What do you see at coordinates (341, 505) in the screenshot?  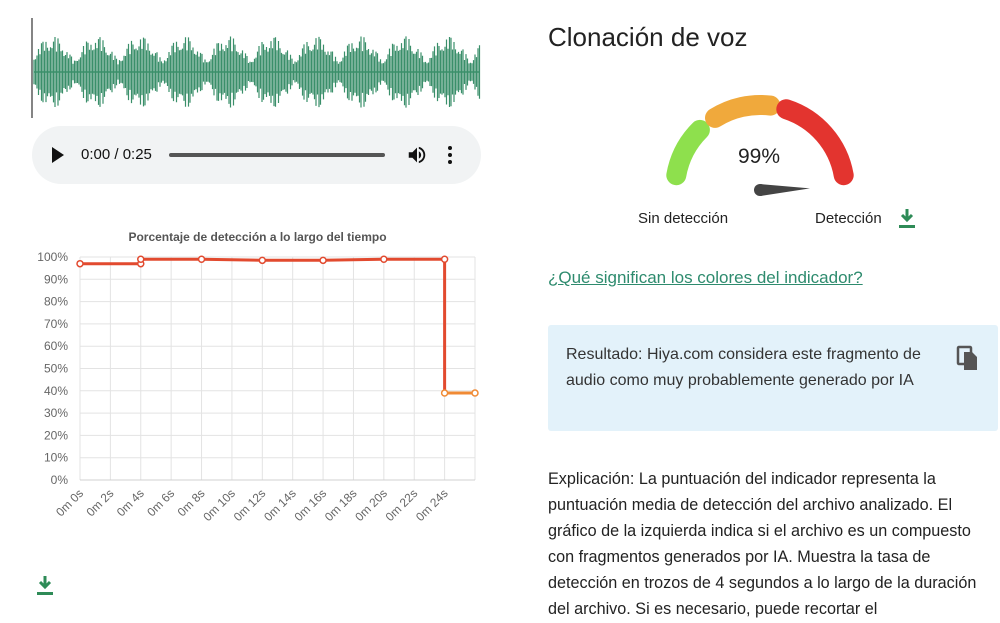 I see `x-tick-label: 0m 18s` at bounding box center [341, 505].